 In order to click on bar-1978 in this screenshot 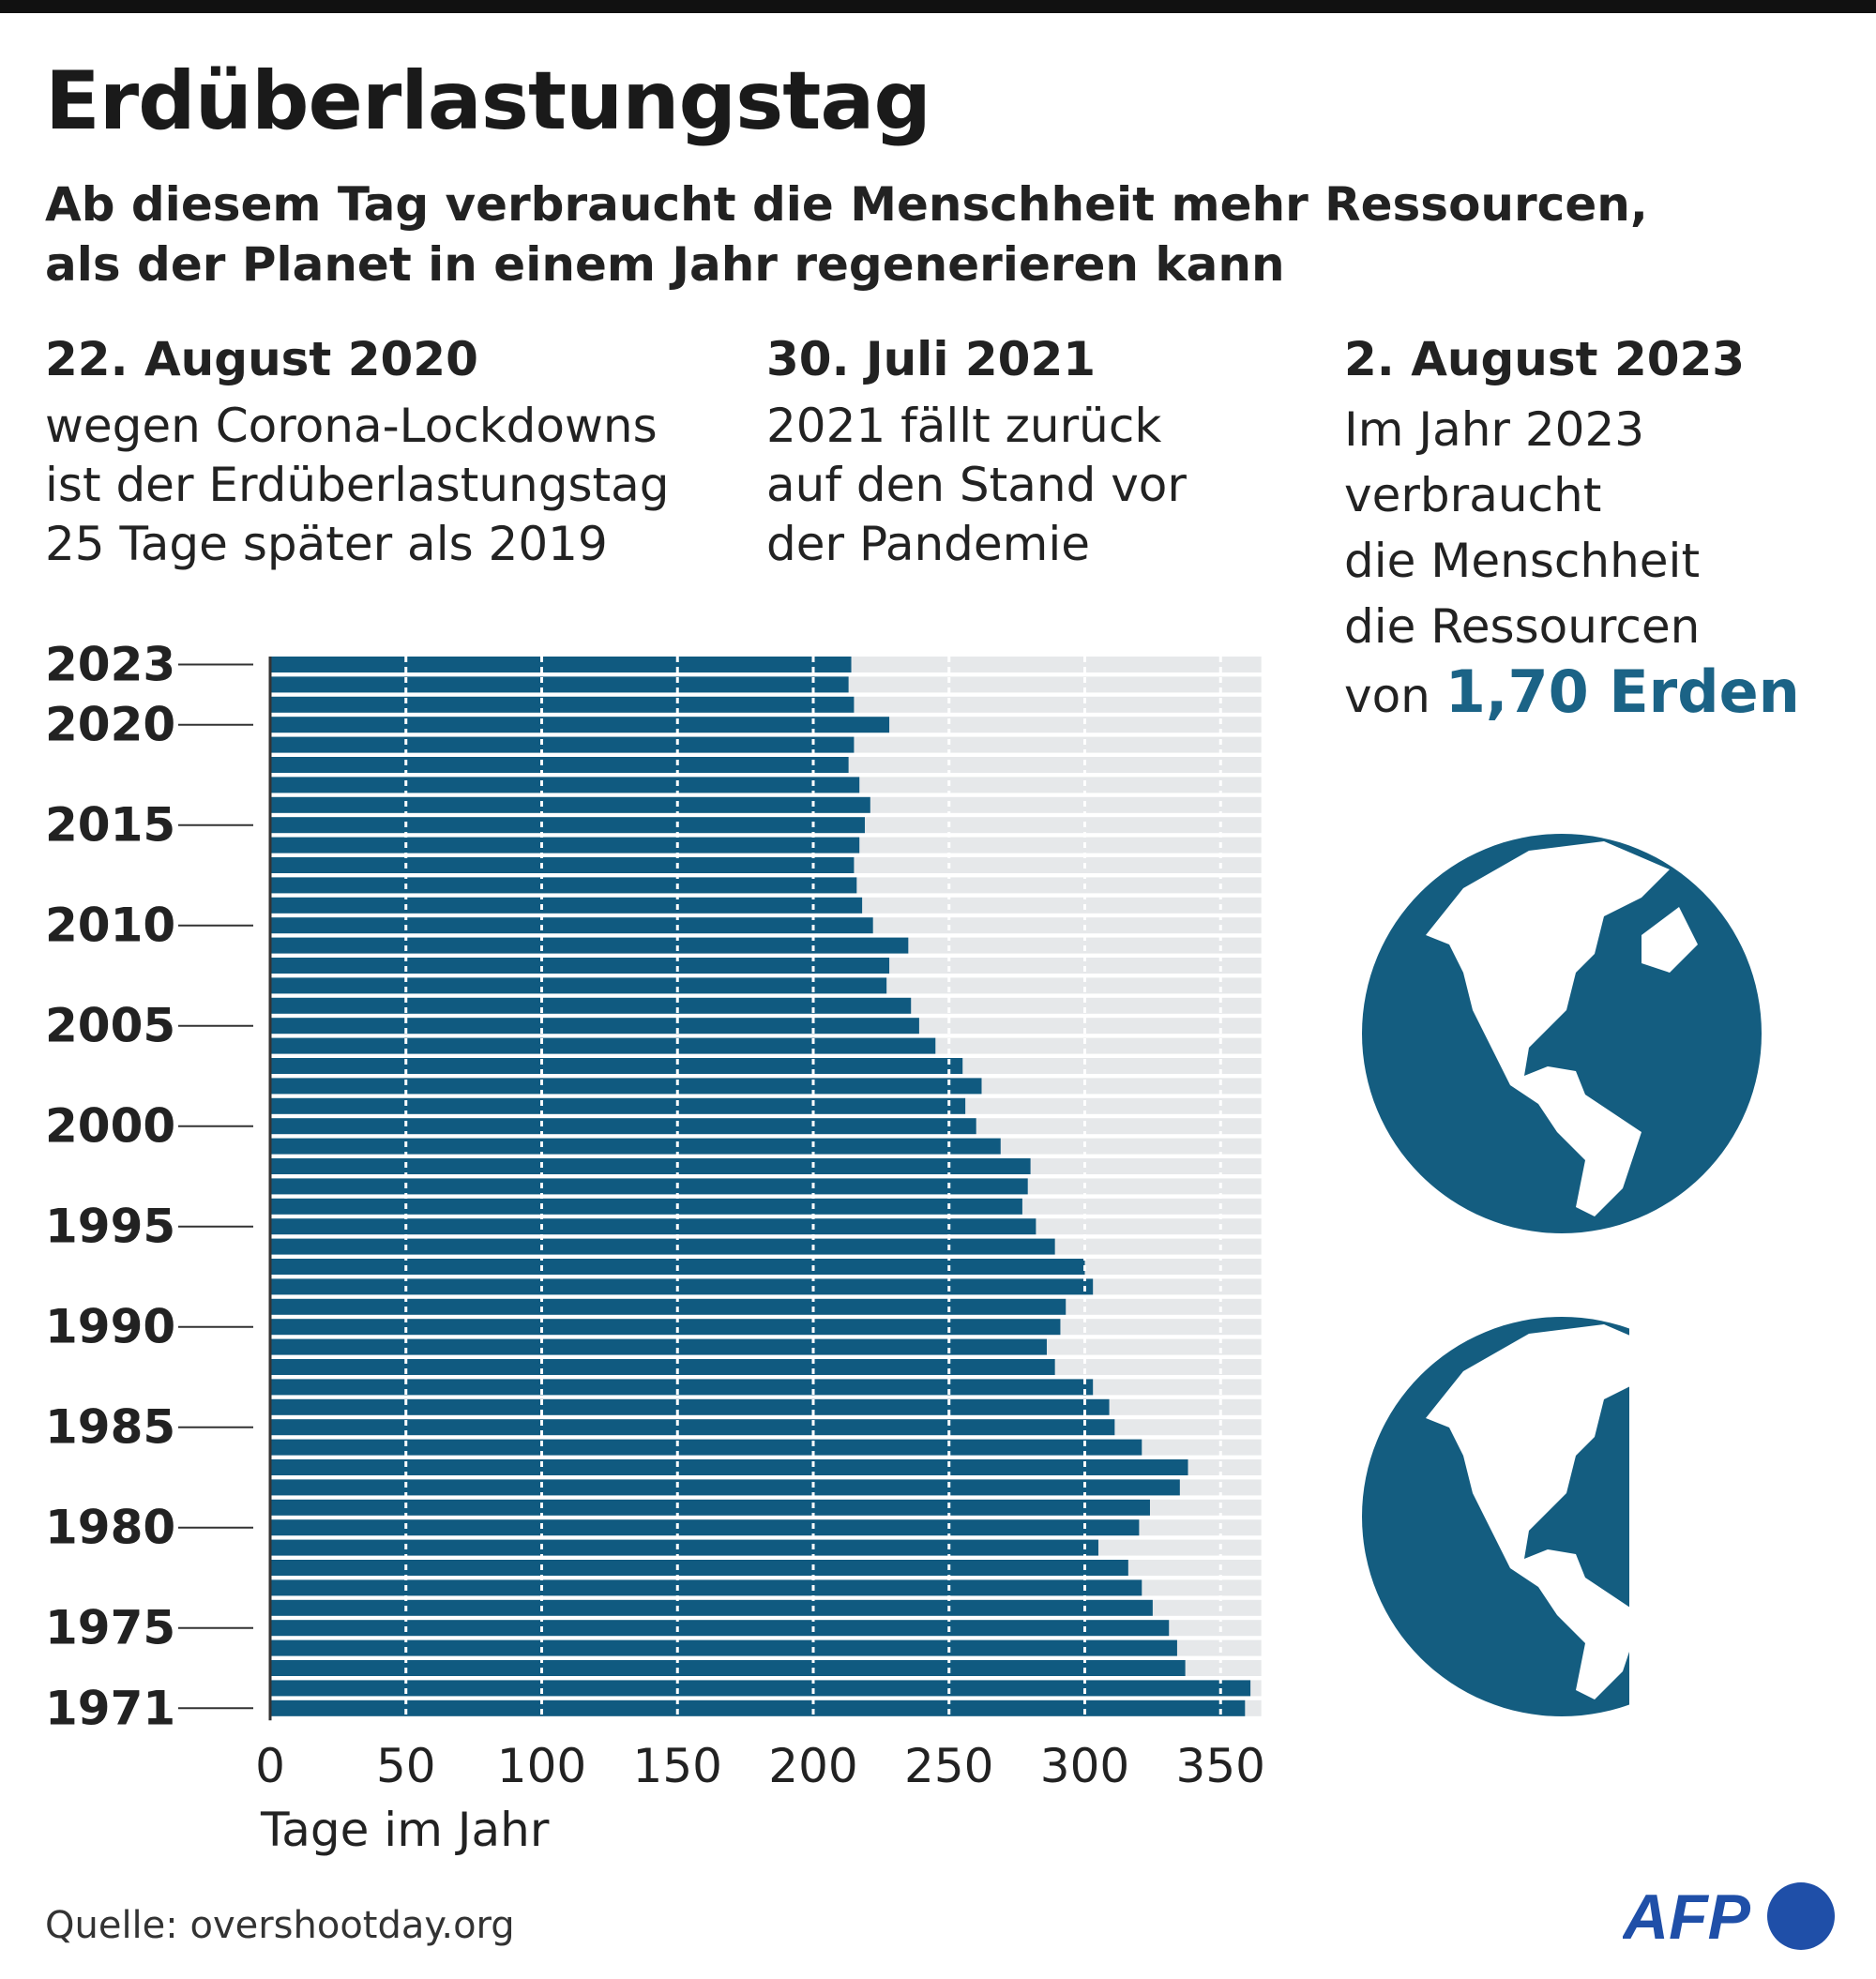, I will do `click(699, 1568)`.